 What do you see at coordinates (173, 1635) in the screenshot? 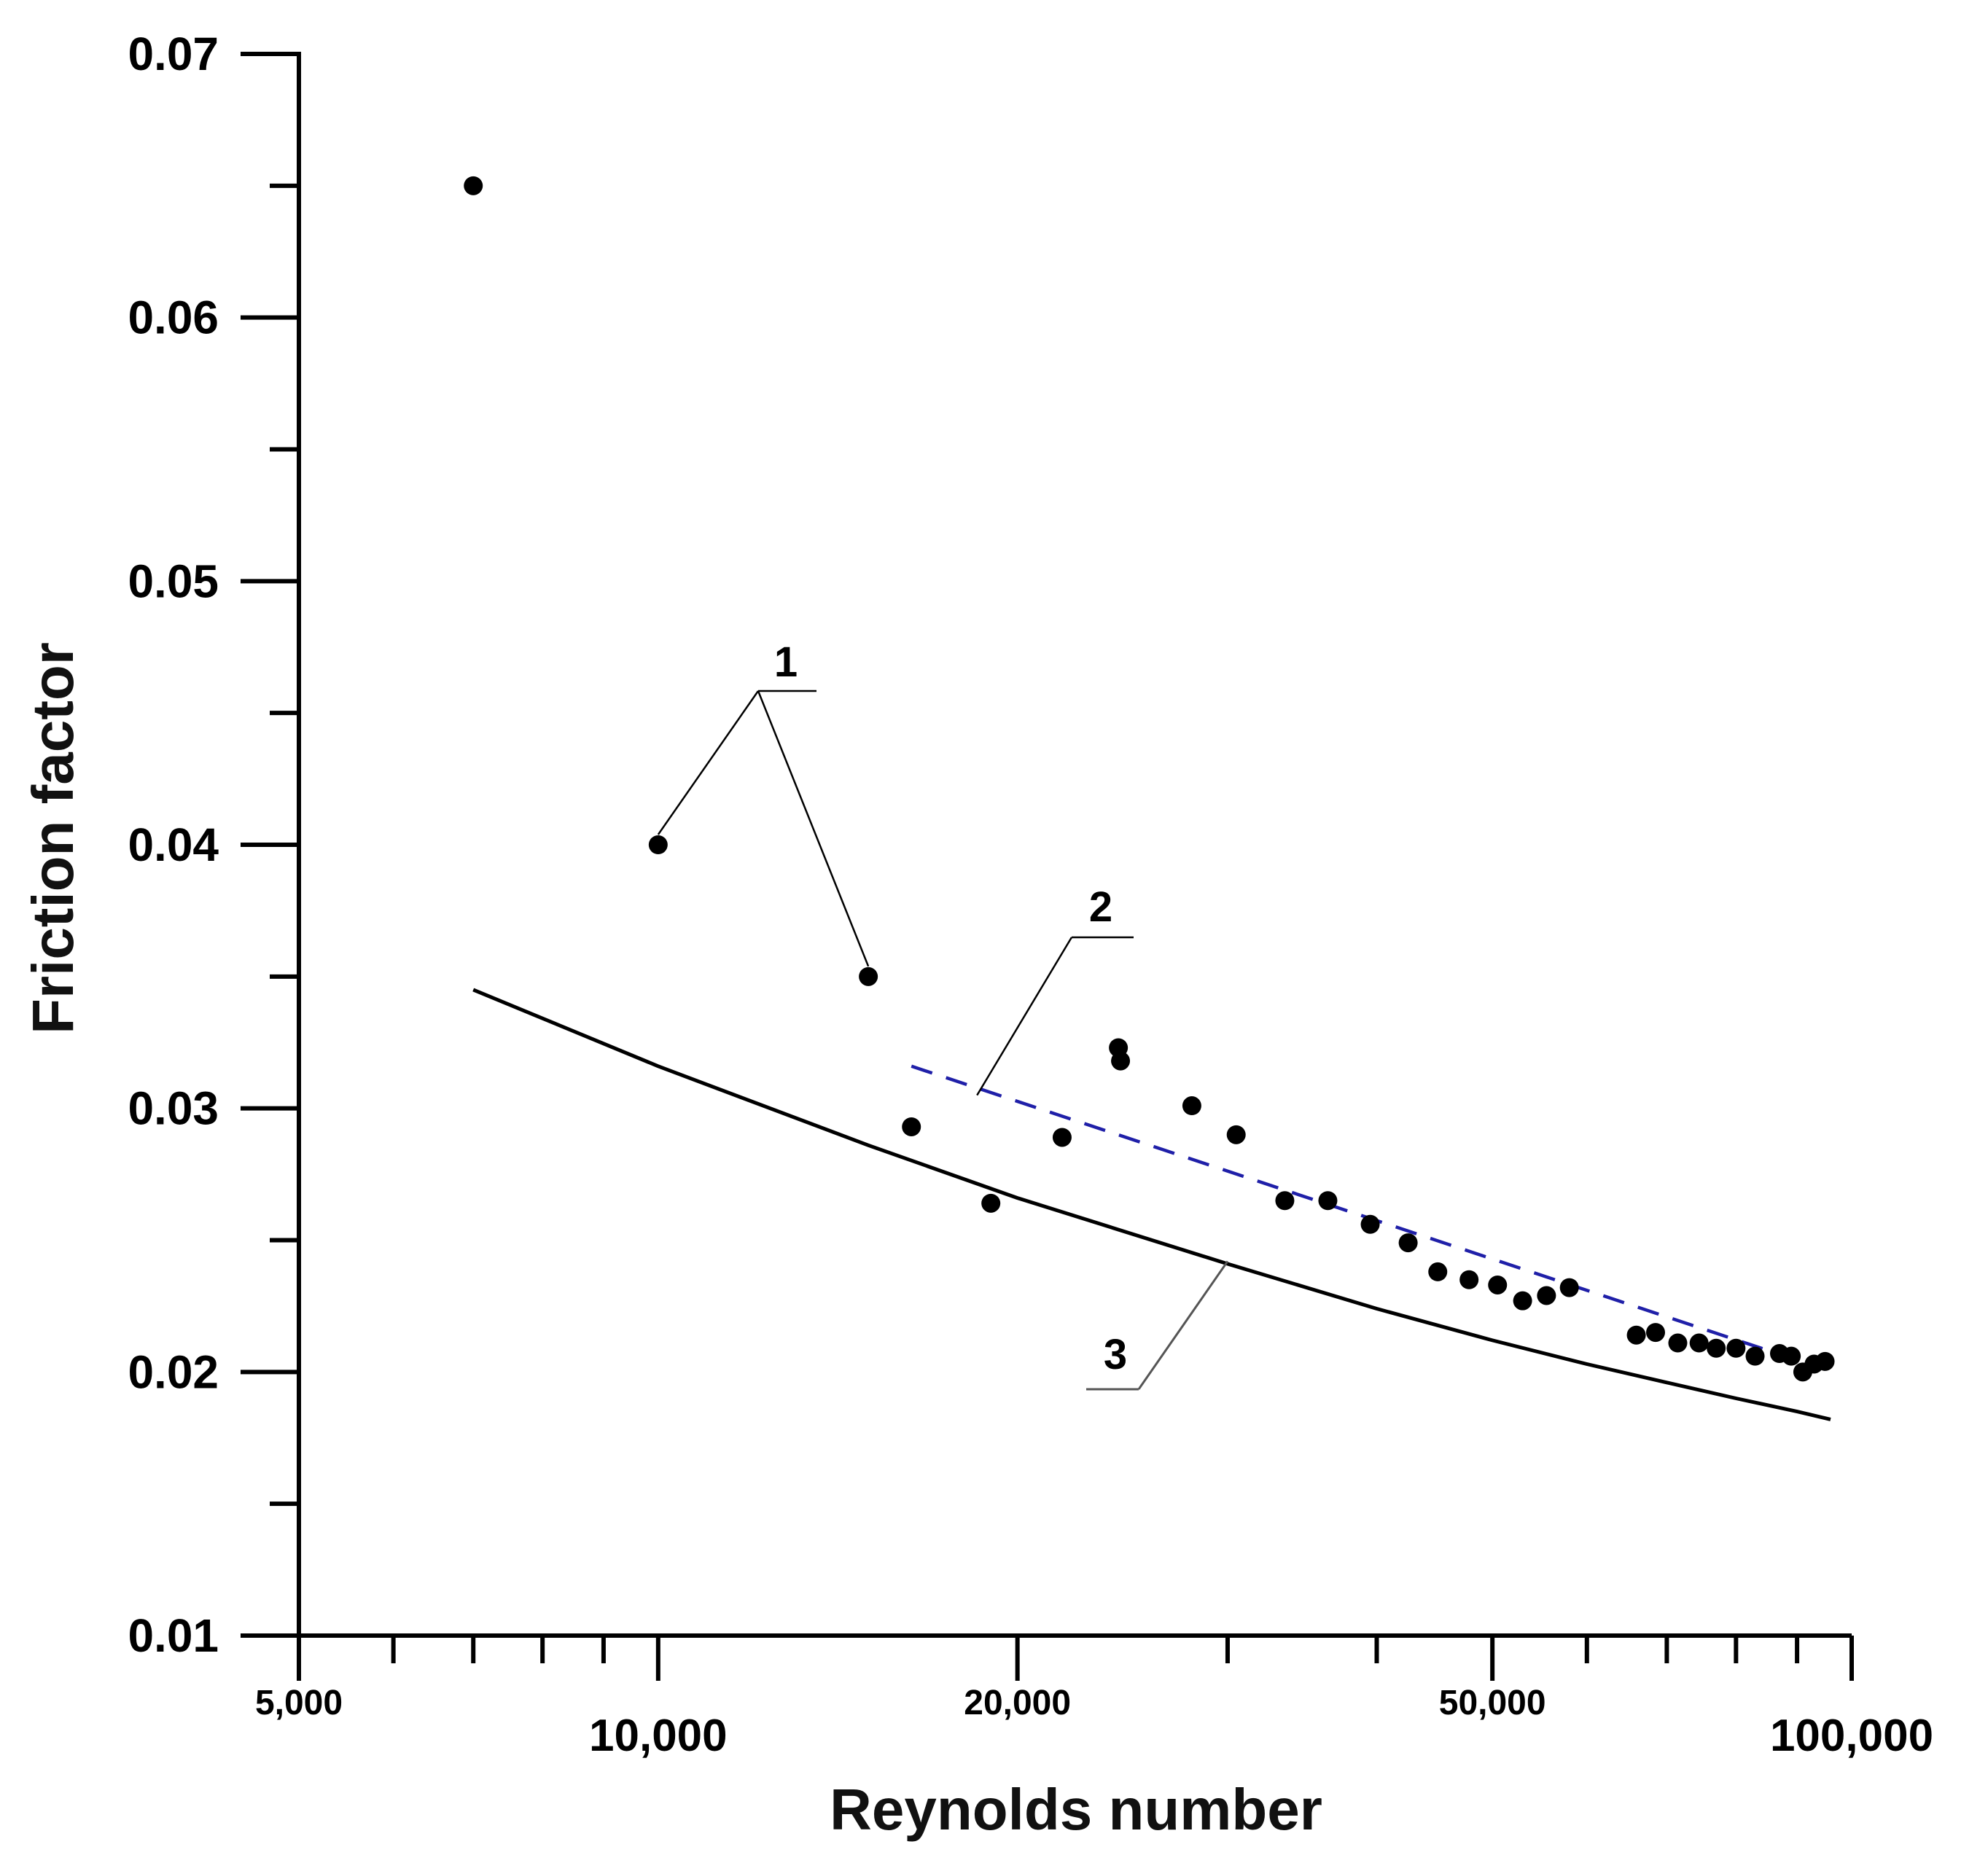
I see `y-tick-label: 0.01` at bounding box center [173, 1635].